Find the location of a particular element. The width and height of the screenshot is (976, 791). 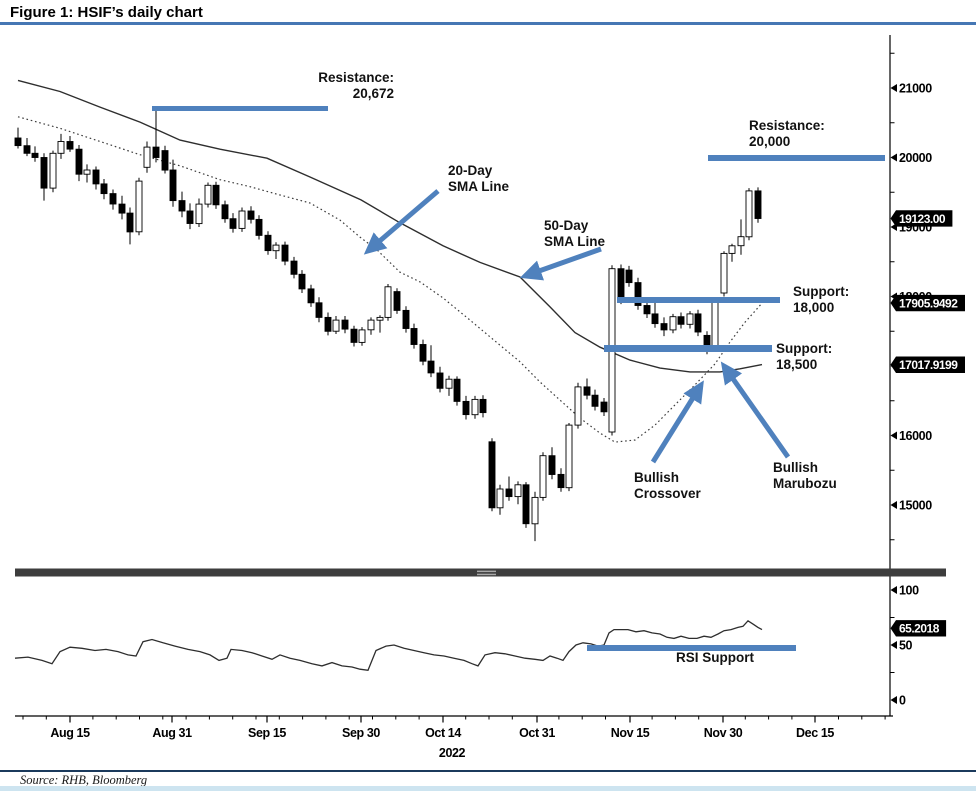

annotation-support-18500: Support: 18,500 is located at coordinates (804, 356).